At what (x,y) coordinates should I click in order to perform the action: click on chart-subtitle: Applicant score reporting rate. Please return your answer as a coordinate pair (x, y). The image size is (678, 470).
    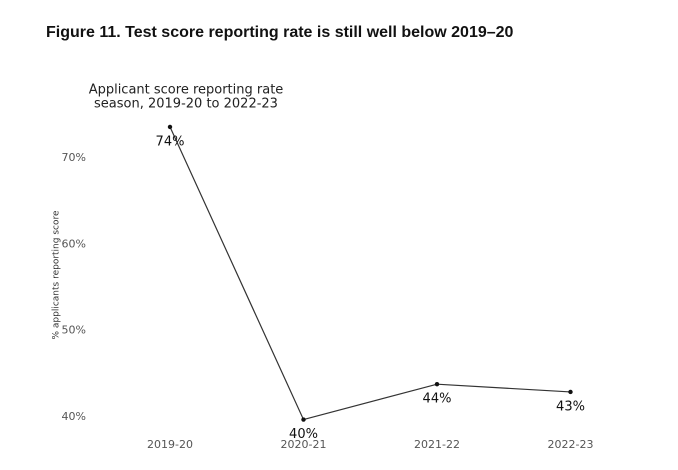
    Looking at the image, I should click on (186, 90).